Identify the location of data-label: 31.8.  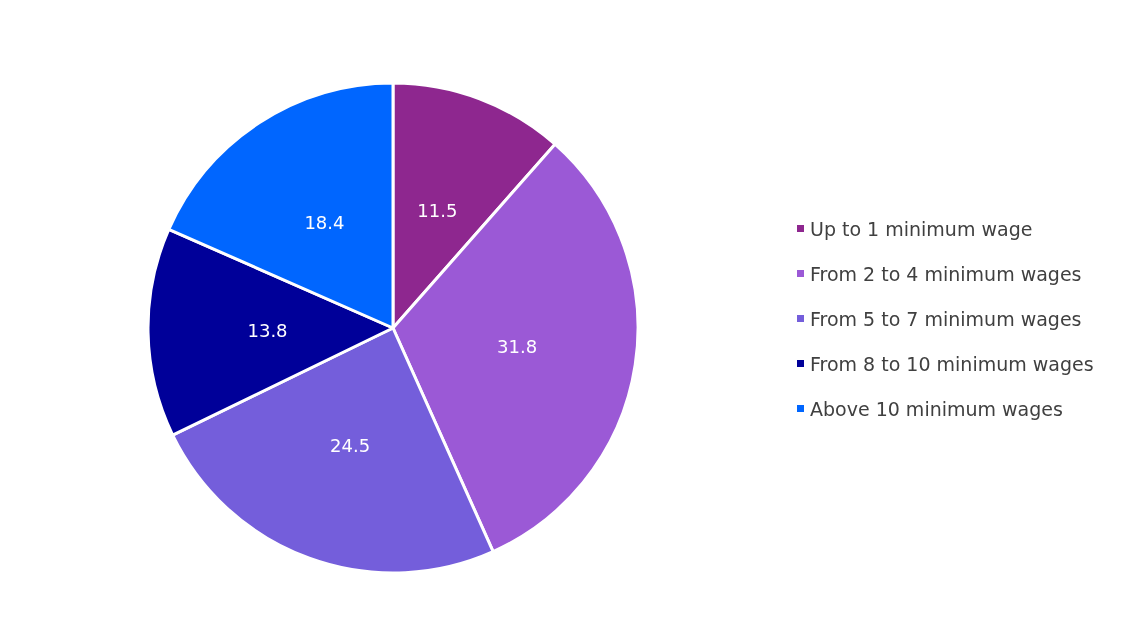
(517, 347).